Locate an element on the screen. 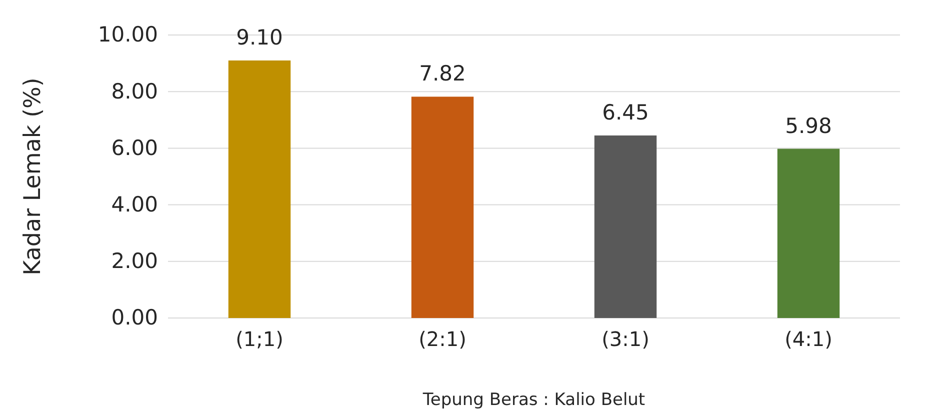  y-axis-title: Kadar Lemak (%) is located at coordinates (33, 177).